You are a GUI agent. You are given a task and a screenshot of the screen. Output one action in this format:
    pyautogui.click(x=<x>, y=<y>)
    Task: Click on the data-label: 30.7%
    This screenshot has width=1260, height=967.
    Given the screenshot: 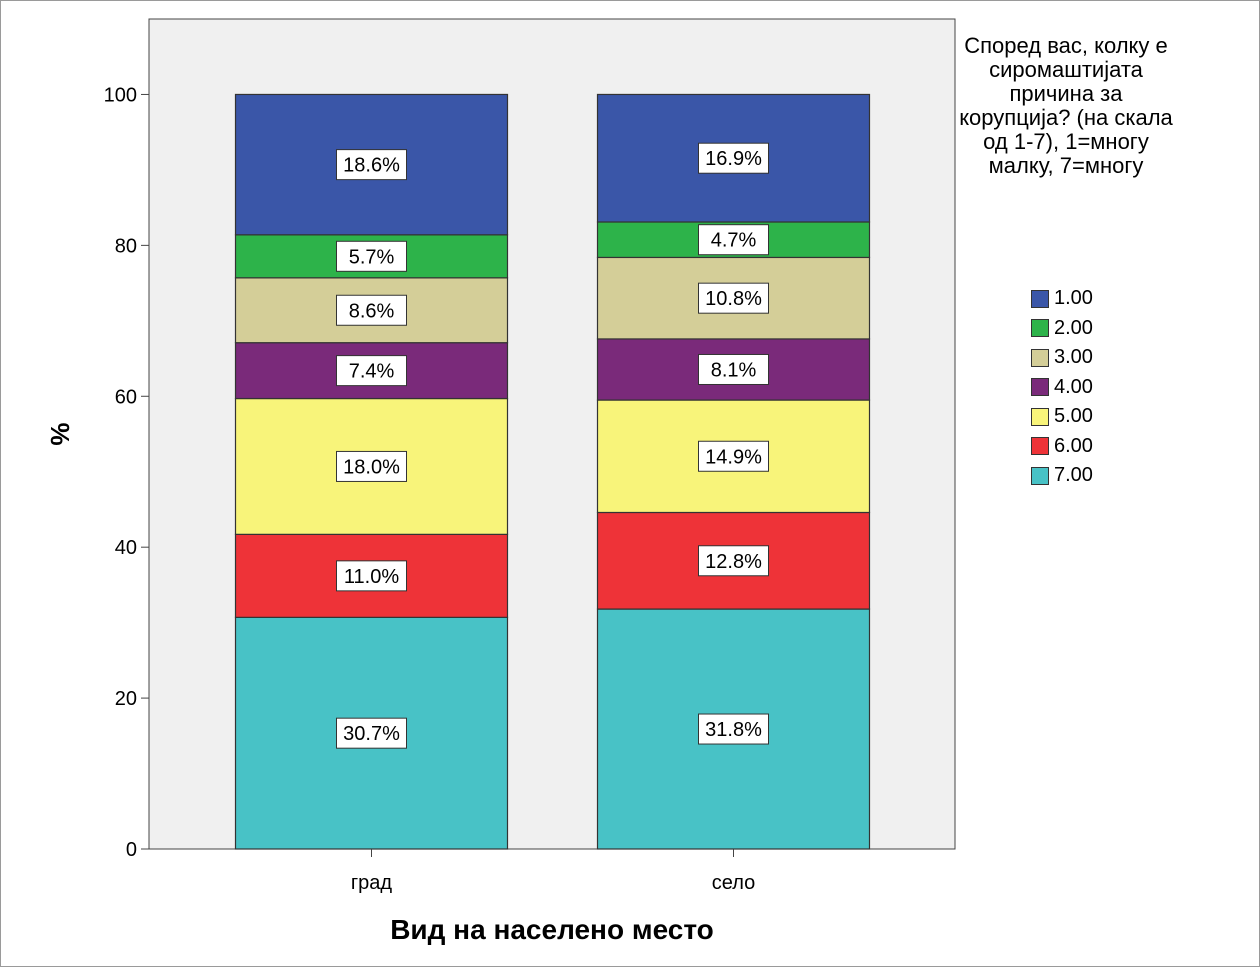 What is the action you would take?
    pyautogui.click(x=371, y=734)
    